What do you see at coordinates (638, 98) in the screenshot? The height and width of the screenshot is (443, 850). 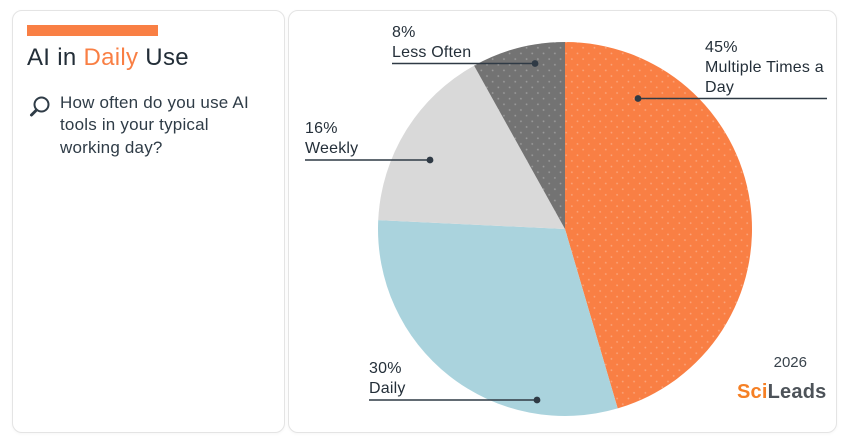 I see `leader-dot-multiple-times` at bounding box center [638, 98].